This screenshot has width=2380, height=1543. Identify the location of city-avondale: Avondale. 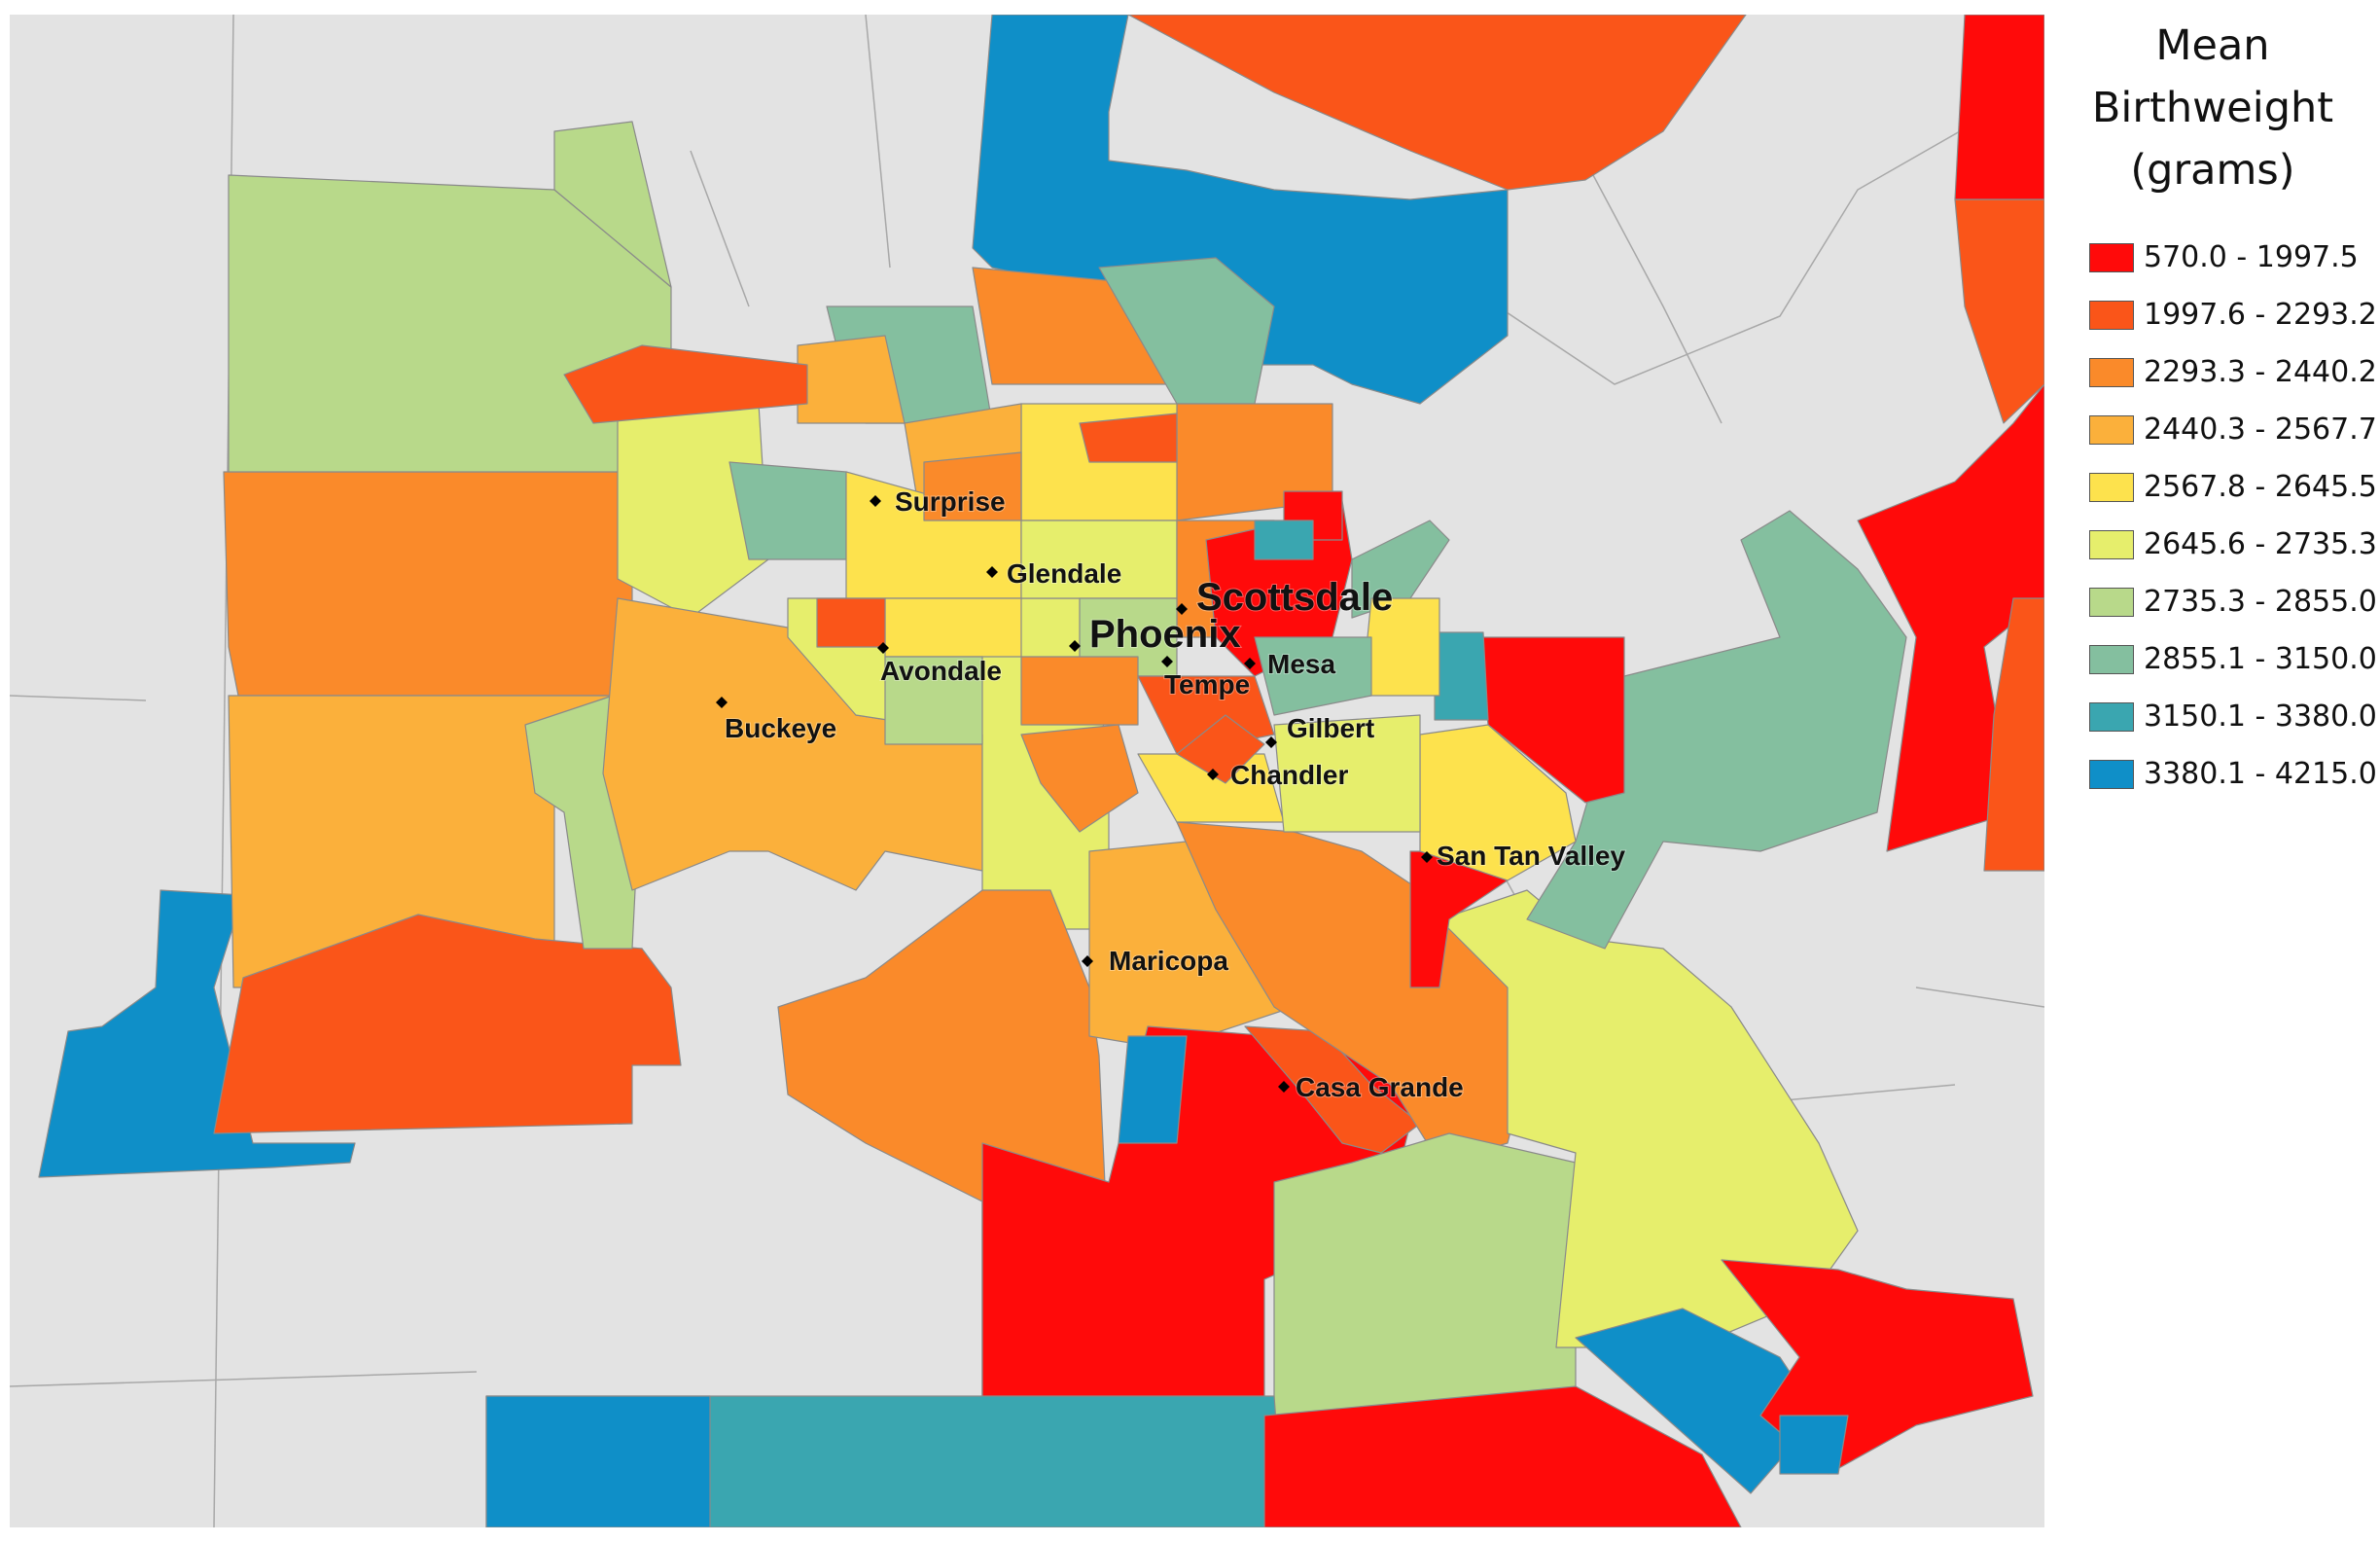
(940, 664).